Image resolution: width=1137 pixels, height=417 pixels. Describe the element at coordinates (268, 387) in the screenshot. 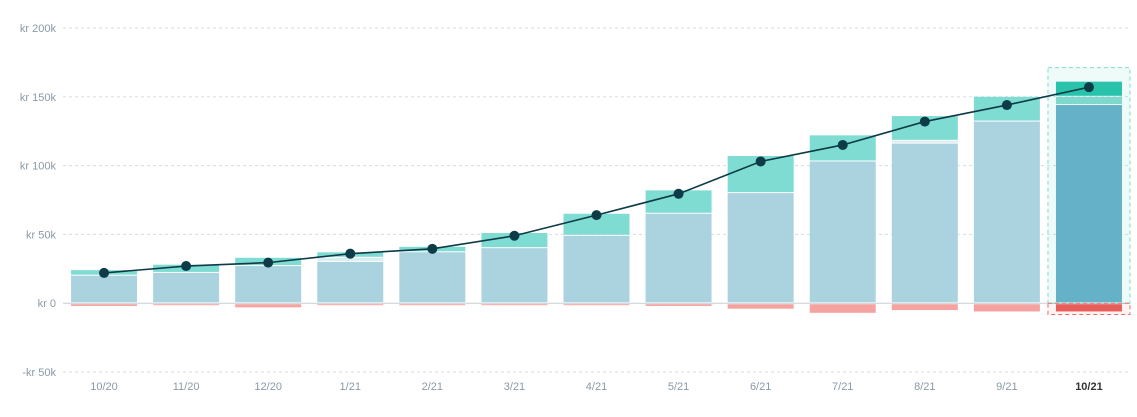

I see `x-tick-label: 12/20` at that location.